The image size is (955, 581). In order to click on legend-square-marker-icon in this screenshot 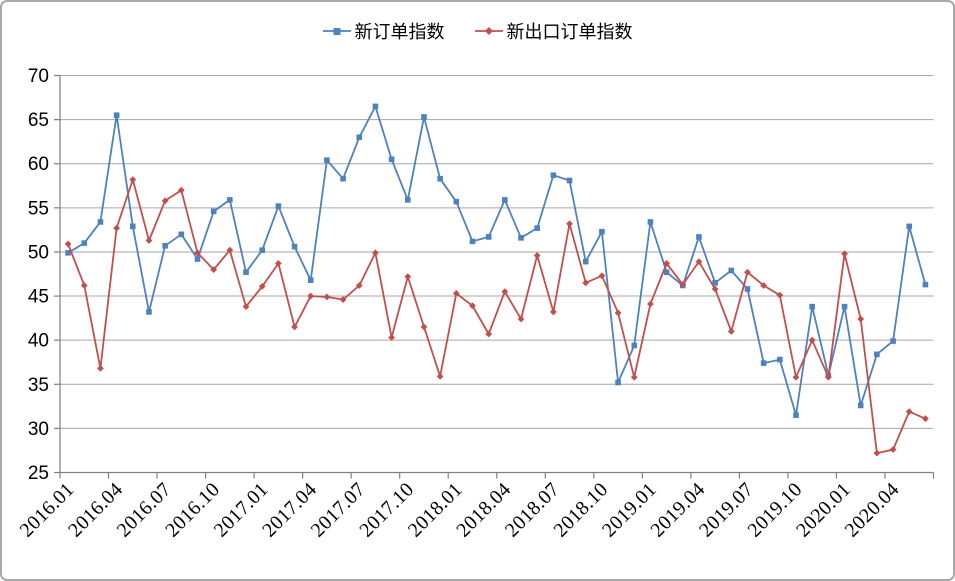, I will do `click(336, 31)`.